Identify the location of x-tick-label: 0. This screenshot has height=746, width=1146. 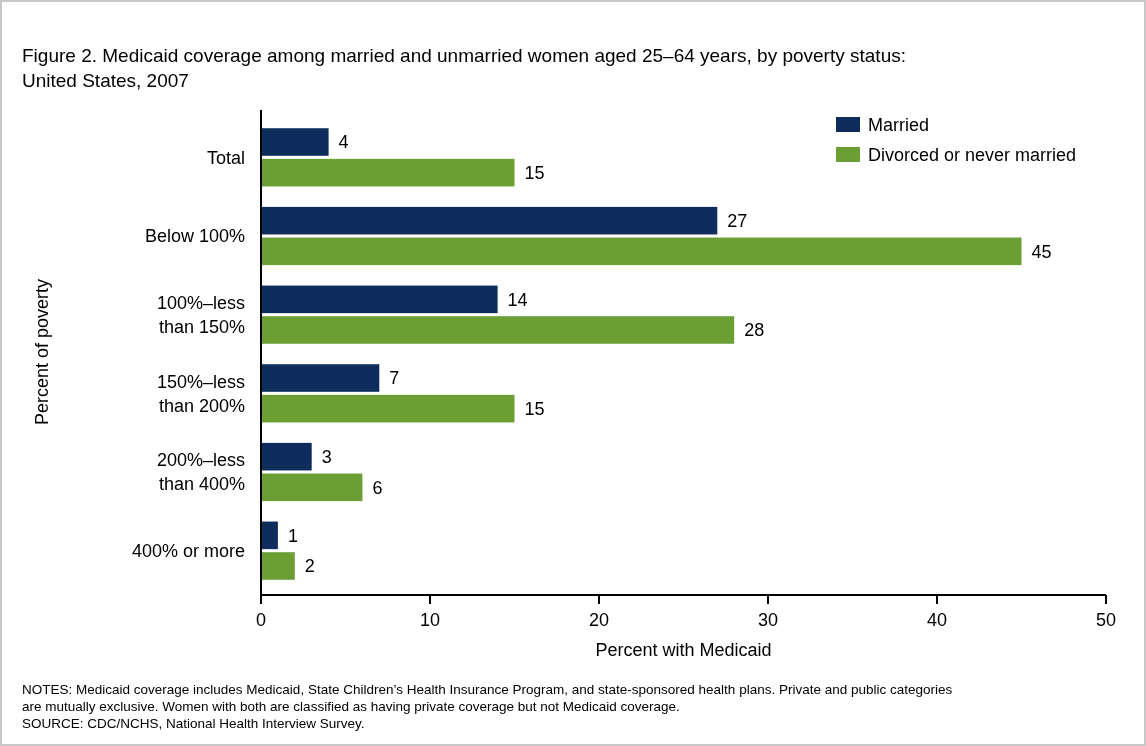
(261, 620).